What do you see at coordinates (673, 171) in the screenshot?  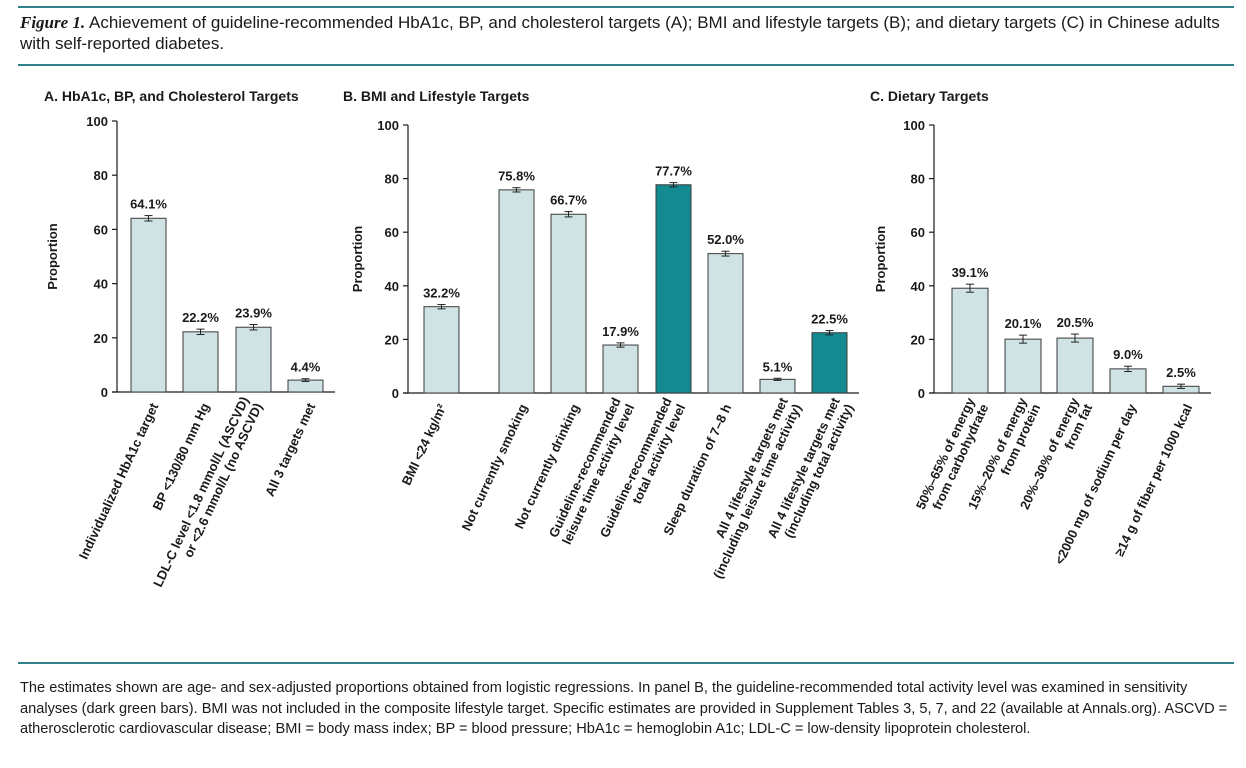 I see `panel-b-value-label: 77.7%` at bounding box center [673, 171].